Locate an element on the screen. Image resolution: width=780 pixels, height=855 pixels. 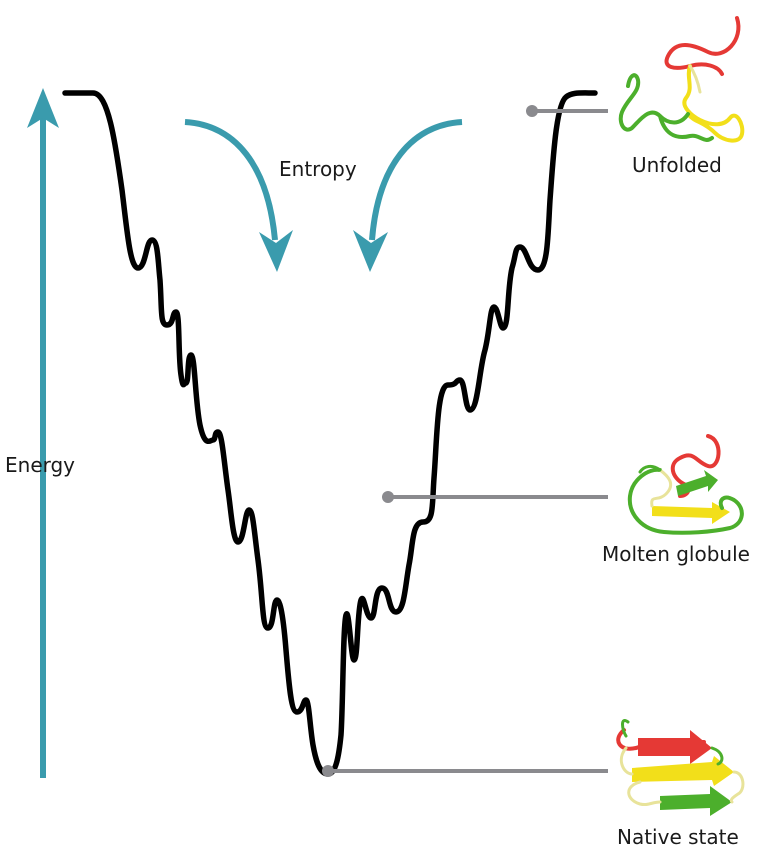
molten-globule-protein-icon is located at coordinates (685, 484).